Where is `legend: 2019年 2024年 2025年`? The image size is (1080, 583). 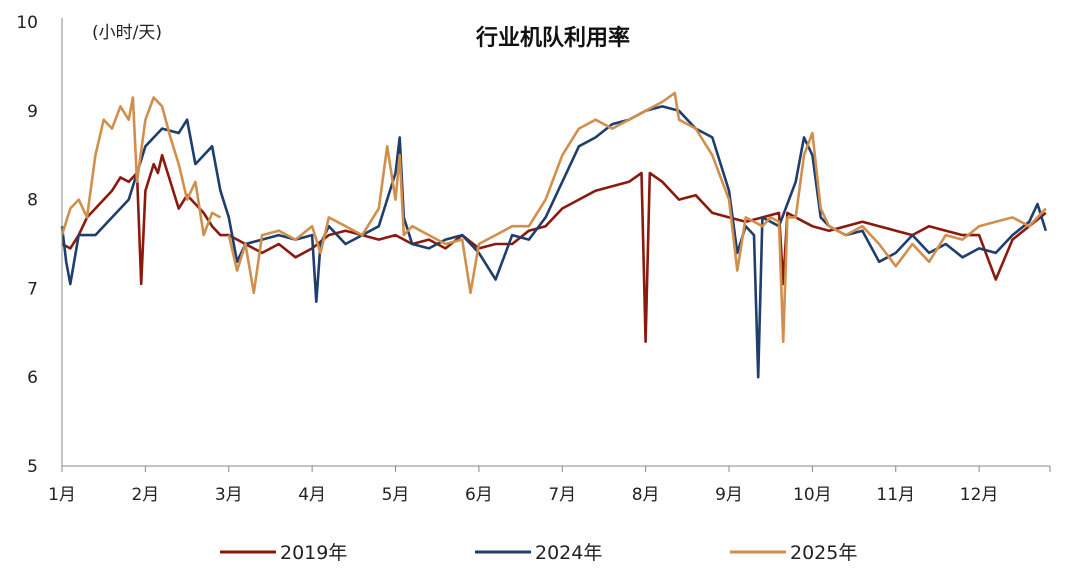
legend: 2019年 2024年 2025年 is located at coordinates (538, 553).